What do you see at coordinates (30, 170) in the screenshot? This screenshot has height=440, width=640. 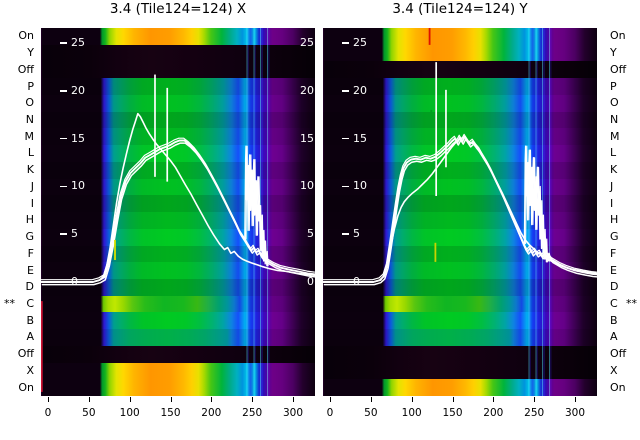 I see `row-label-left-K: K` at bounding box center [30, 170].